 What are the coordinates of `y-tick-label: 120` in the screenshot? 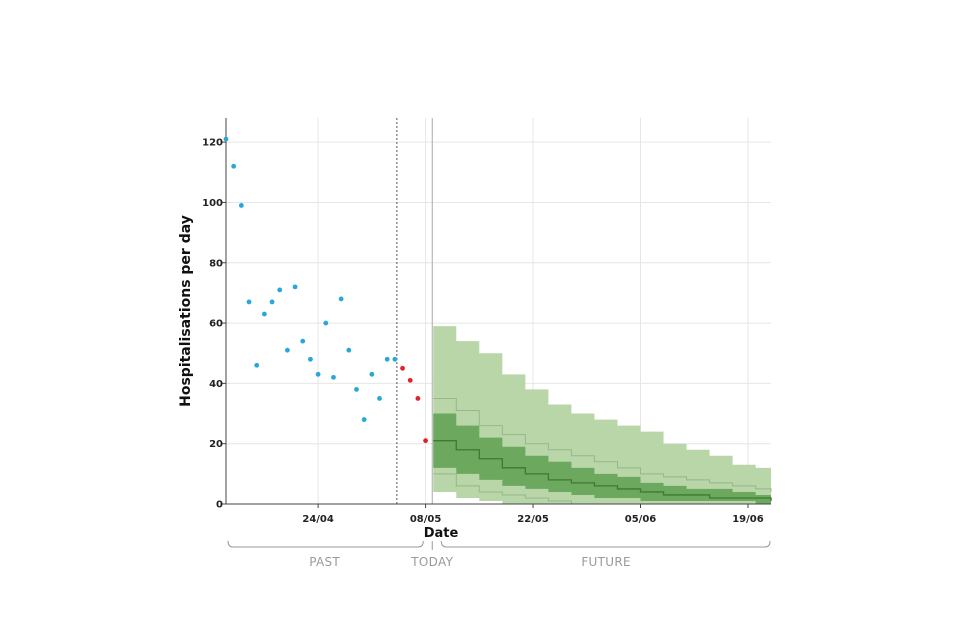 It's located at (212, 143).